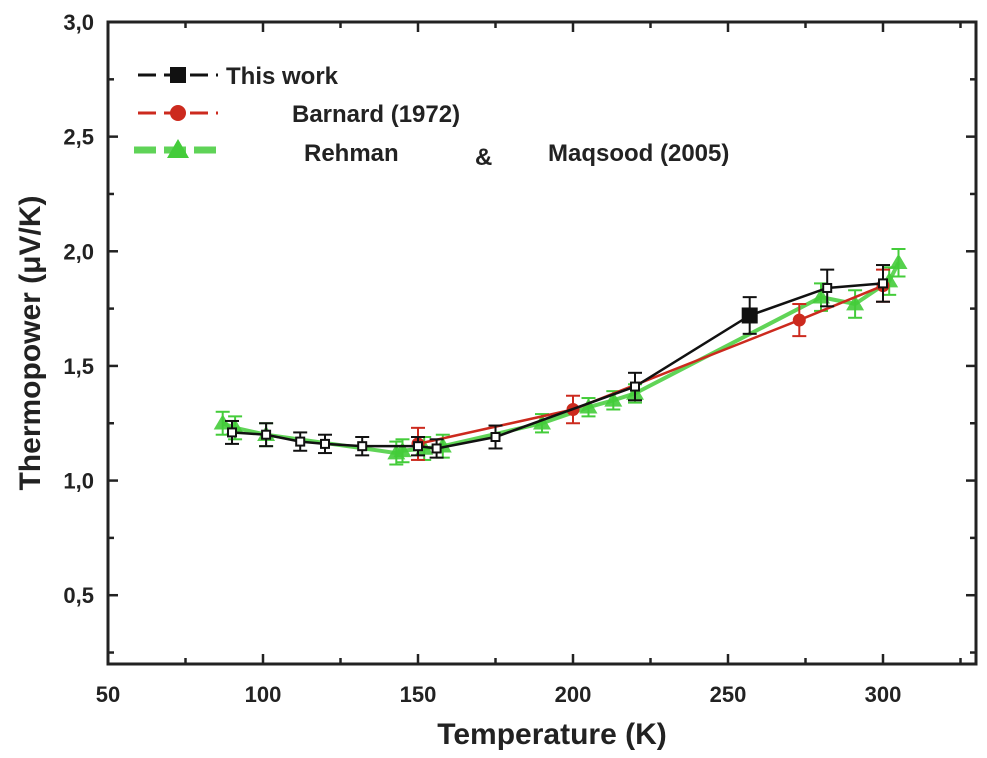 Image resolution: width=987 pixels, height=758 pixels. I want to click on x-tick-label: 50, so click(108, 694).